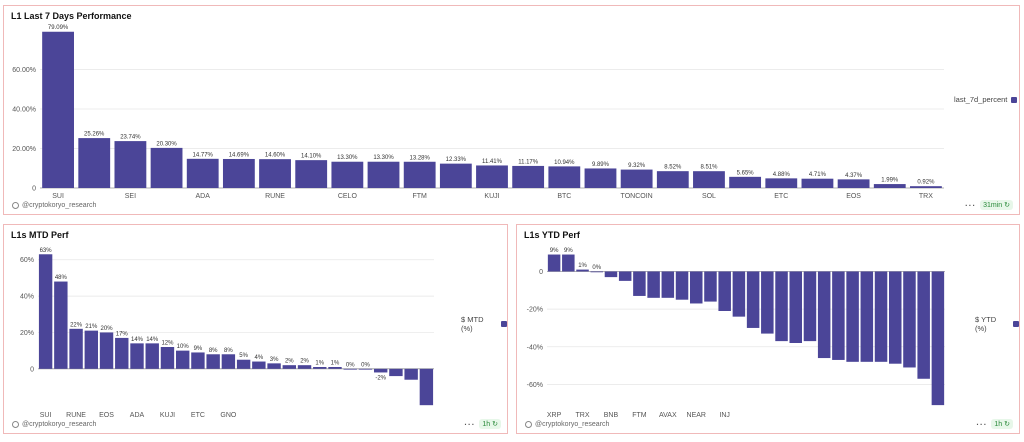  What do you see at coordinates (32, 369) in the screenshot?
I see `y-tick-label: 0` at bounding box center [32, 369].